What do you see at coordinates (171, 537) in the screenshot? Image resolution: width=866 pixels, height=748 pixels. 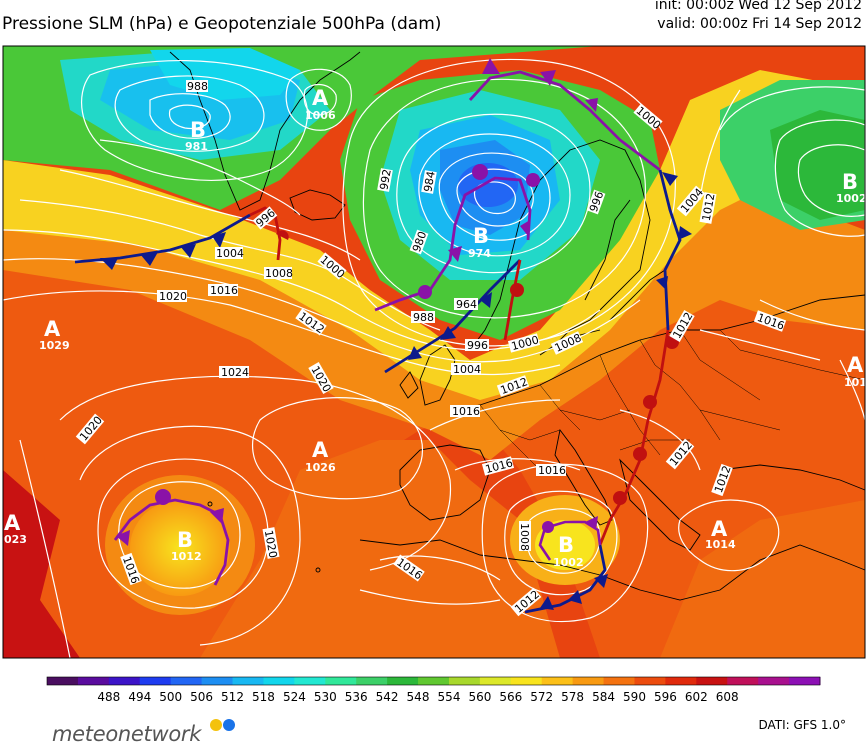 I see `occluded-front-azores` at bounding box center [171, 537].